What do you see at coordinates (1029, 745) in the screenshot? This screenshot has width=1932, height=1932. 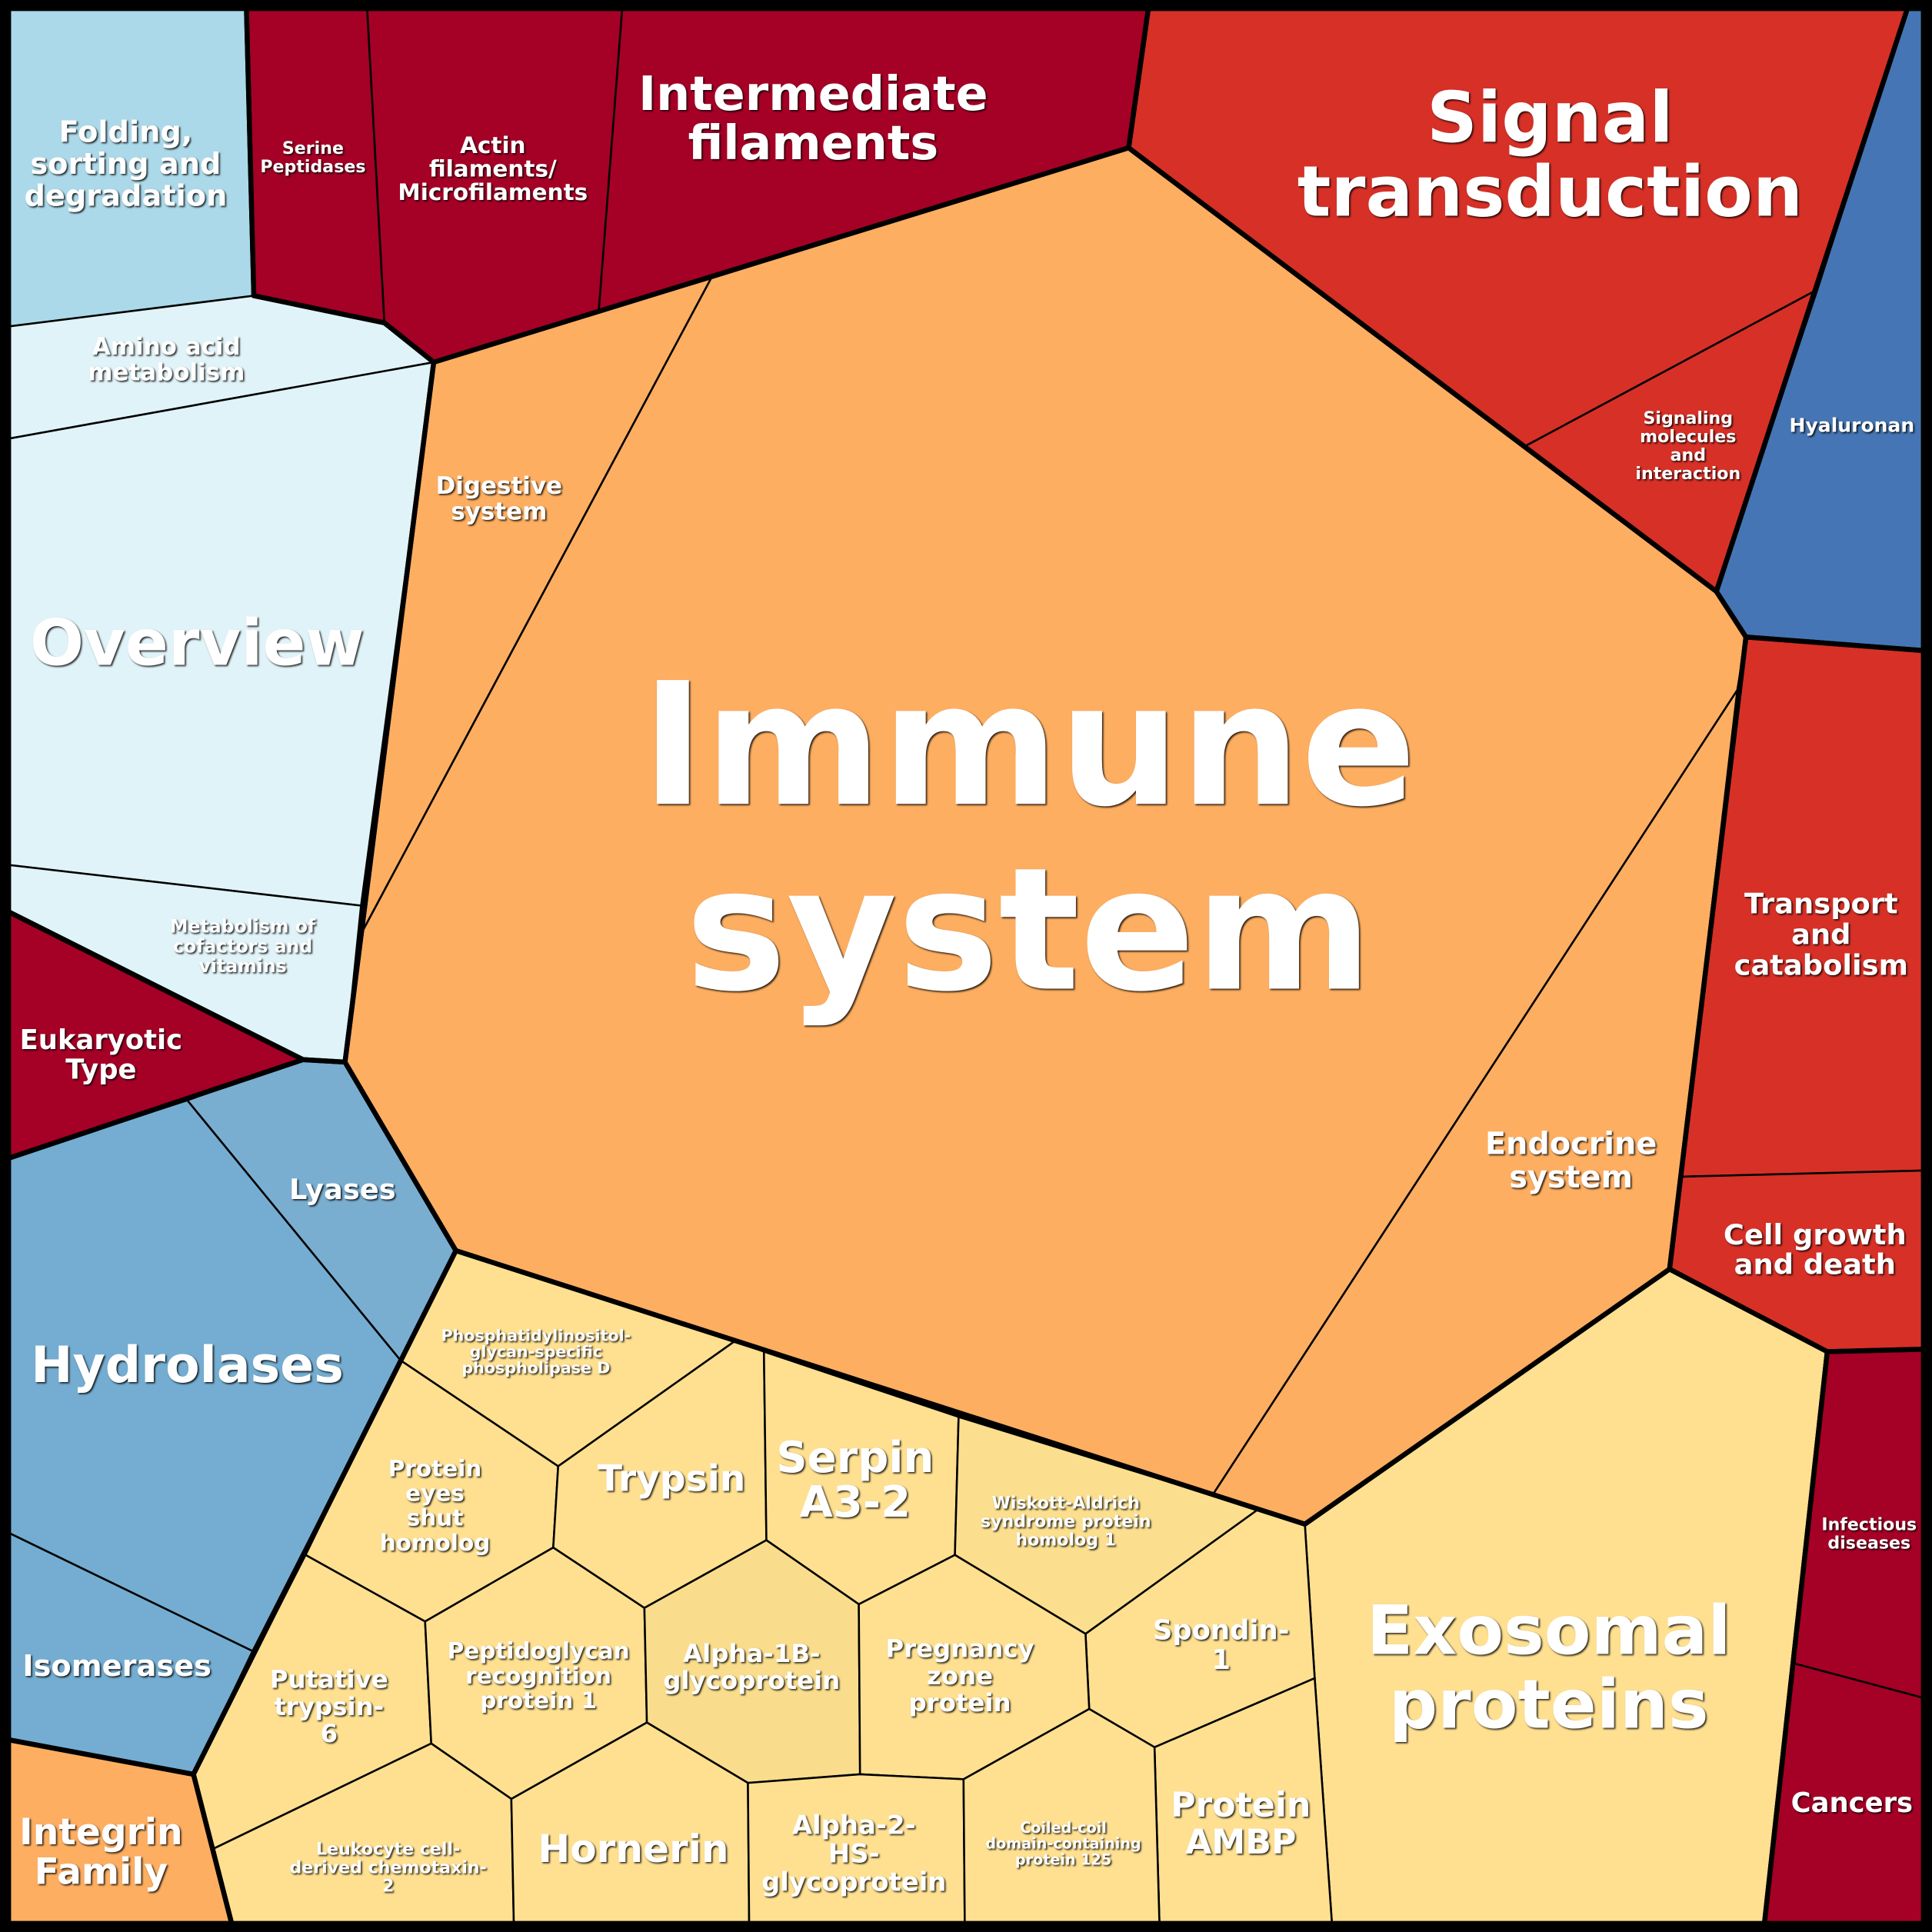 I see `label-line: Immune` at bounding box center [1029, 745].